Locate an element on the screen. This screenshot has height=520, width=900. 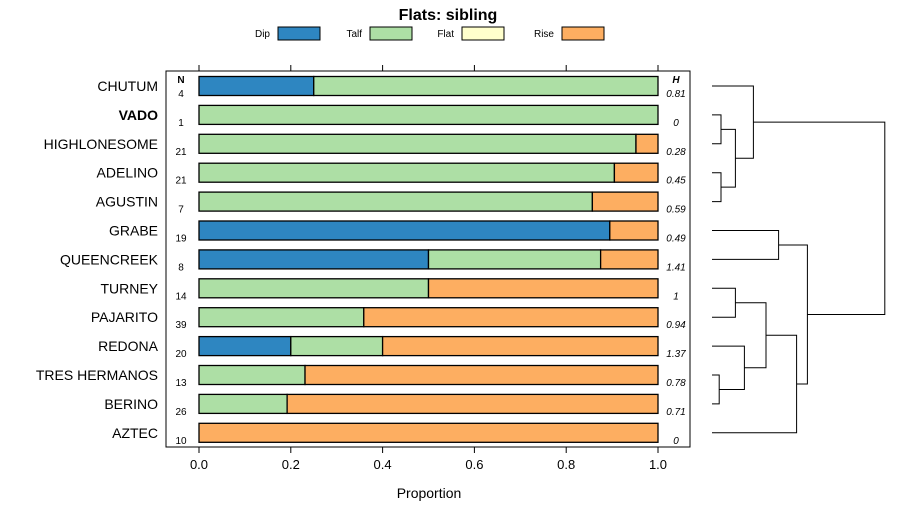
bar-queencreek-talf is located at coordinates (514, 259).